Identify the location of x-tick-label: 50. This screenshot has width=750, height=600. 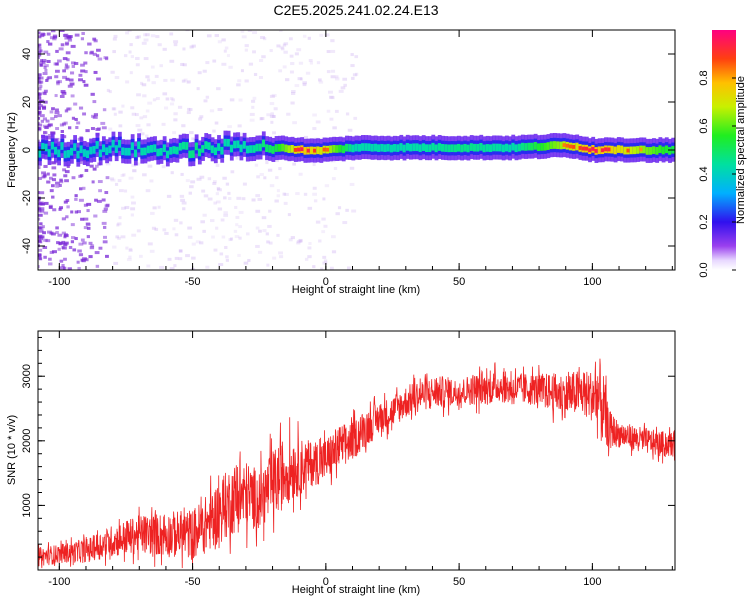
(459, 282).